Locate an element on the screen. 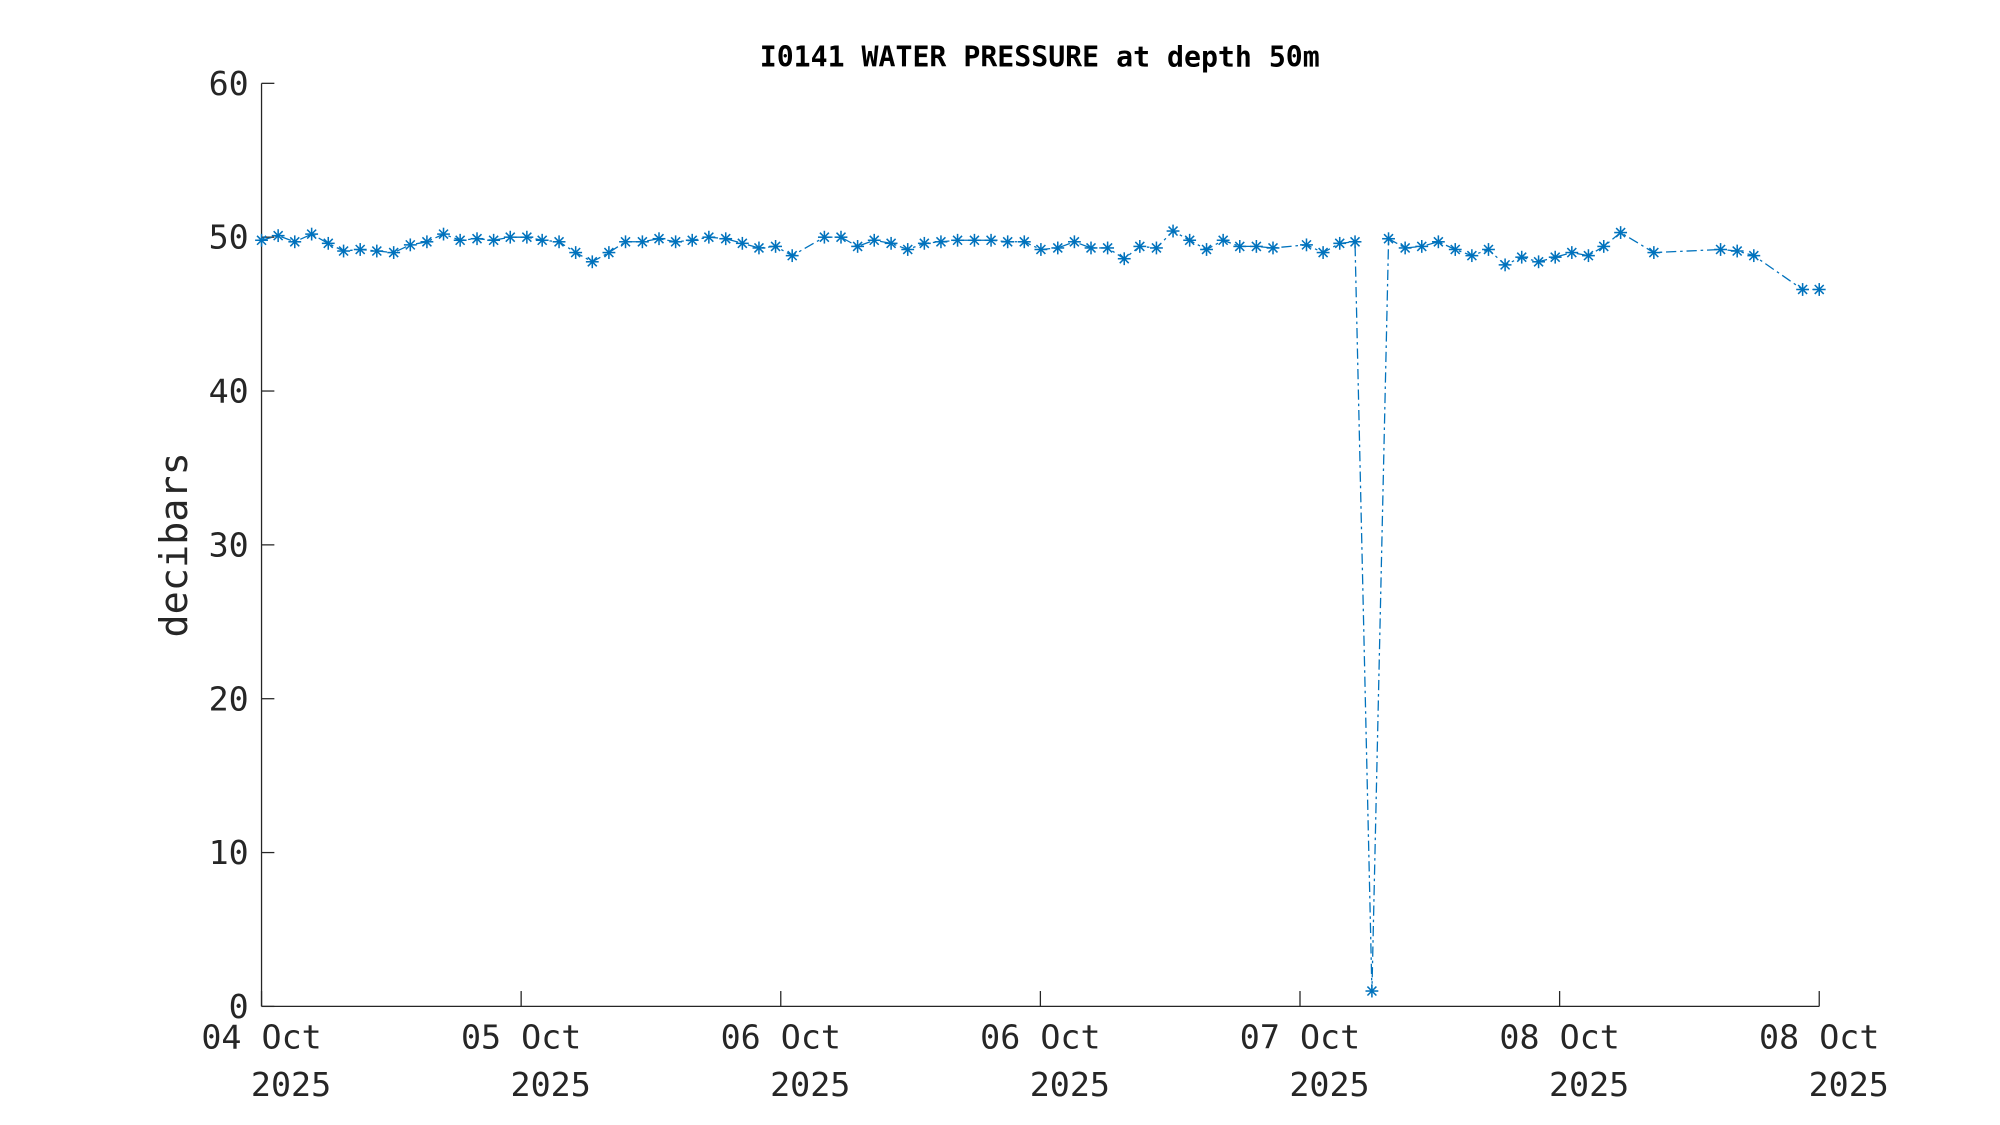 The image size is (2000, 1125). y-tick-label: 20 is located at coordinates (229, 698).